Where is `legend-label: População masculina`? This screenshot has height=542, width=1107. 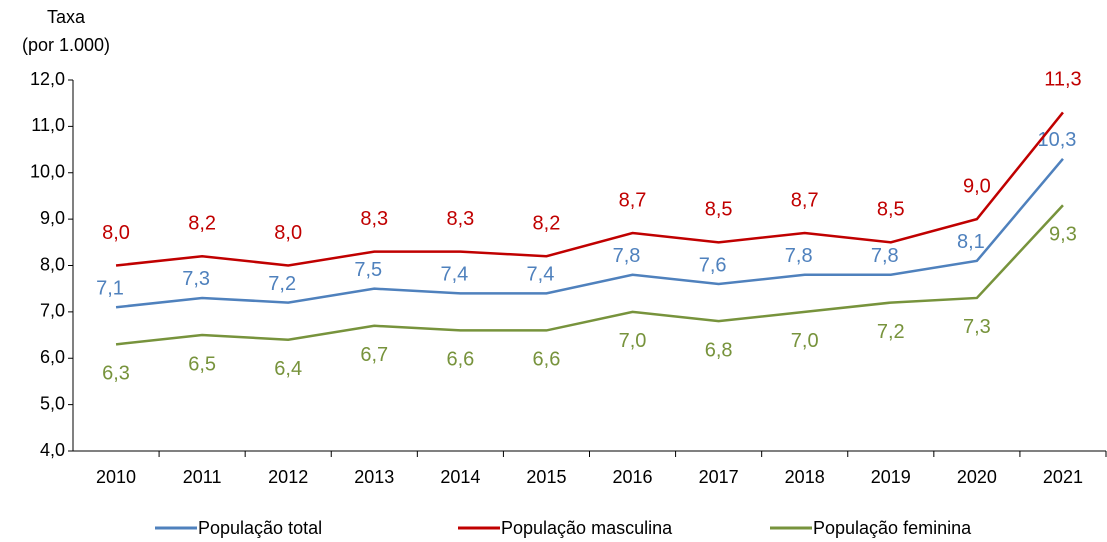 legend-label: População masculina is located at coordinates (587, 528).